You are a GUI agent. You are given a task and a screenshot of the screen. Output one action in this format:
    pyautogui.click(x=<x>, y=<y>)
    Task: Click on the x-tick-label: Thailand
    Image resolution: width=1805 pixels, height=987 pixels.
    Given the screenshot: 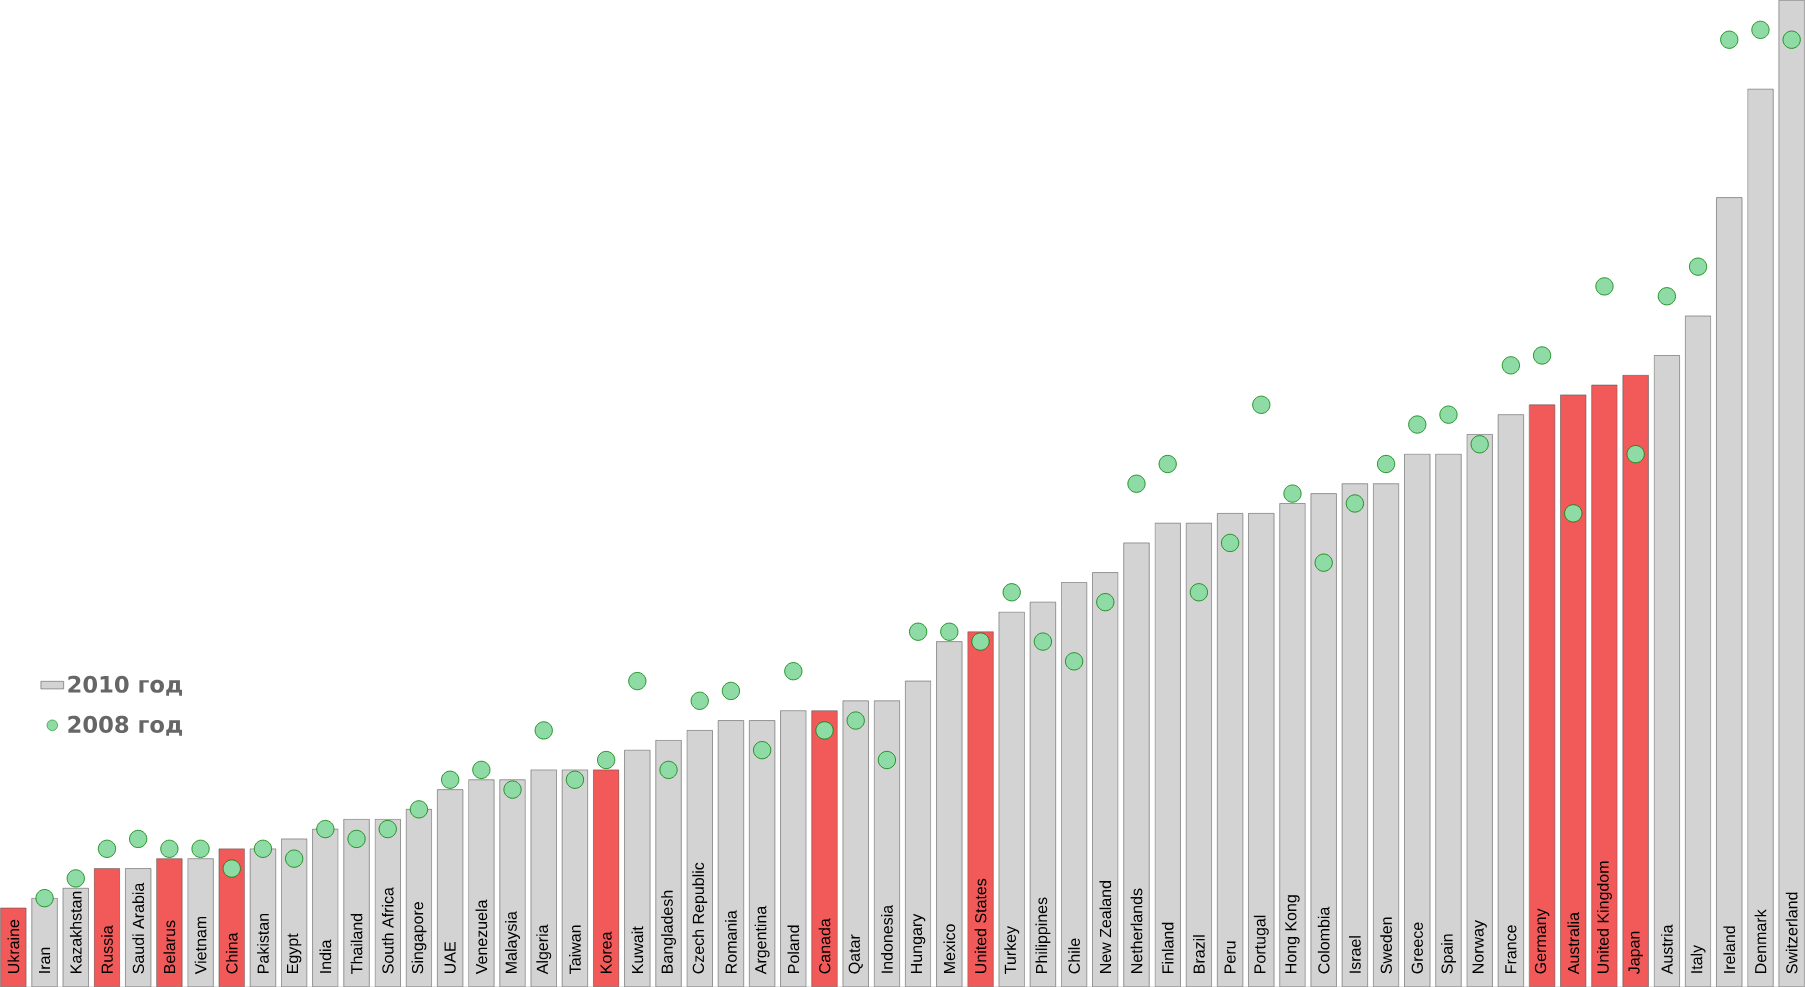 What is the action you would take?
    pyautogui.click(x=356, y=943)
    